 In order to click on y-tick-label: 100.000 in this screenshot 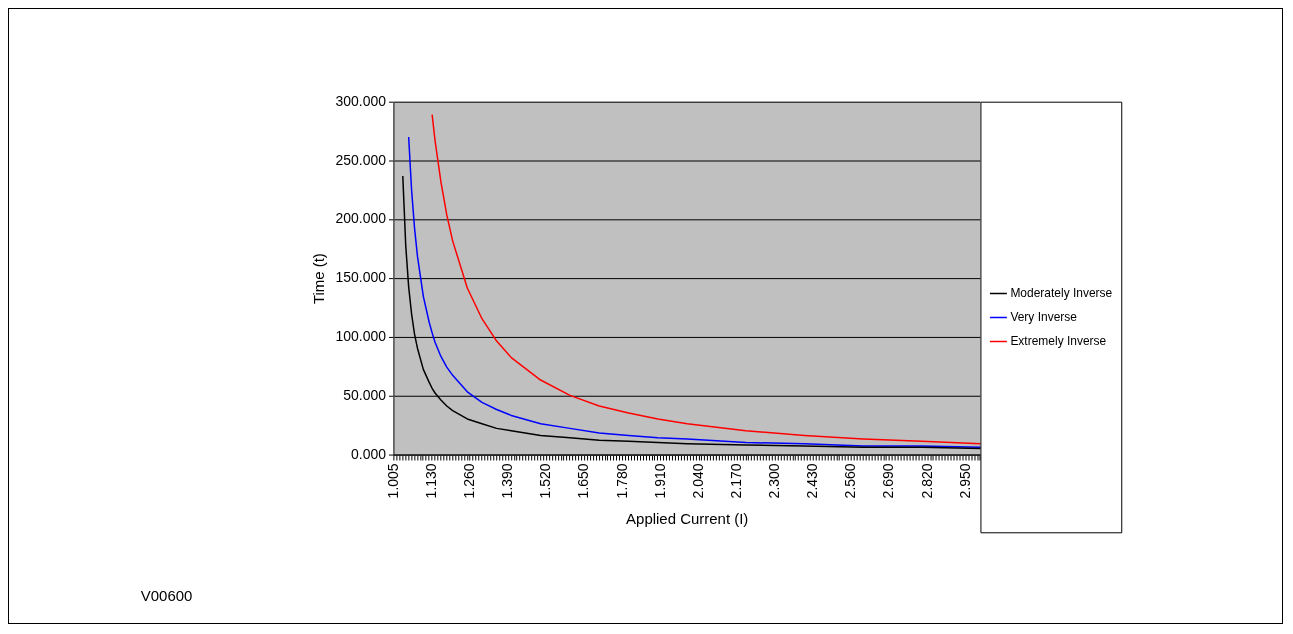, I will do `click(361, 336)`.